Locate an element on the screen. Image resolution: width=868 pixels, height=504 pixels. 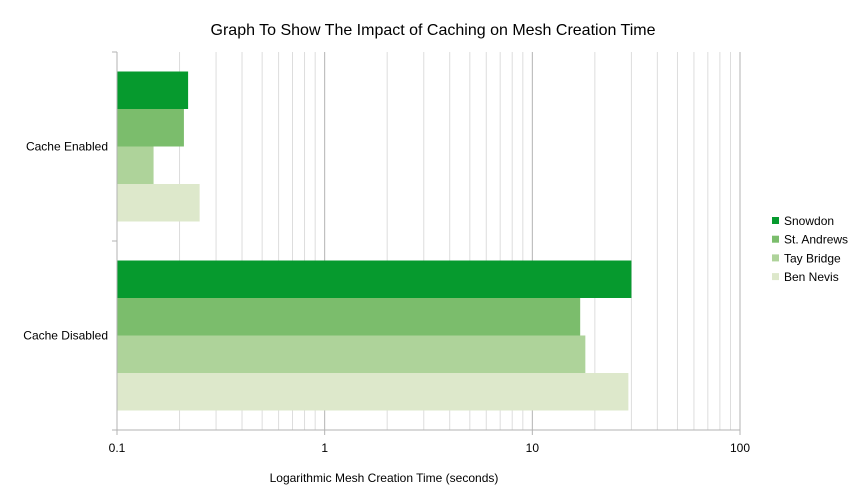
bar-snowdon-cache-enabled is located at coordinates (153, 90).